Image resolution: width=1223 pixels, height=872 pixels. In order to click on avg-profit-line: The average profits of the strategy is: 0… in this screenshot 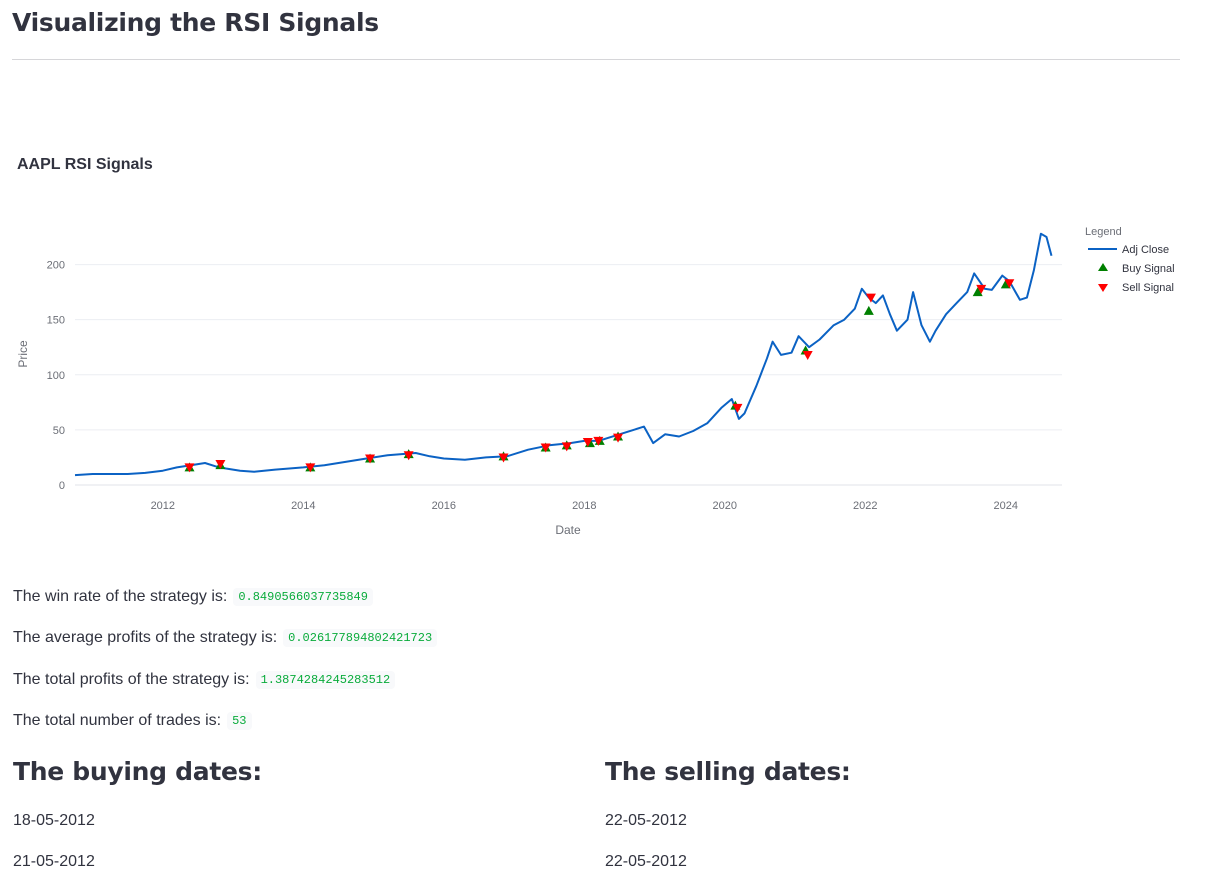, I will do `click(225, 638)`.